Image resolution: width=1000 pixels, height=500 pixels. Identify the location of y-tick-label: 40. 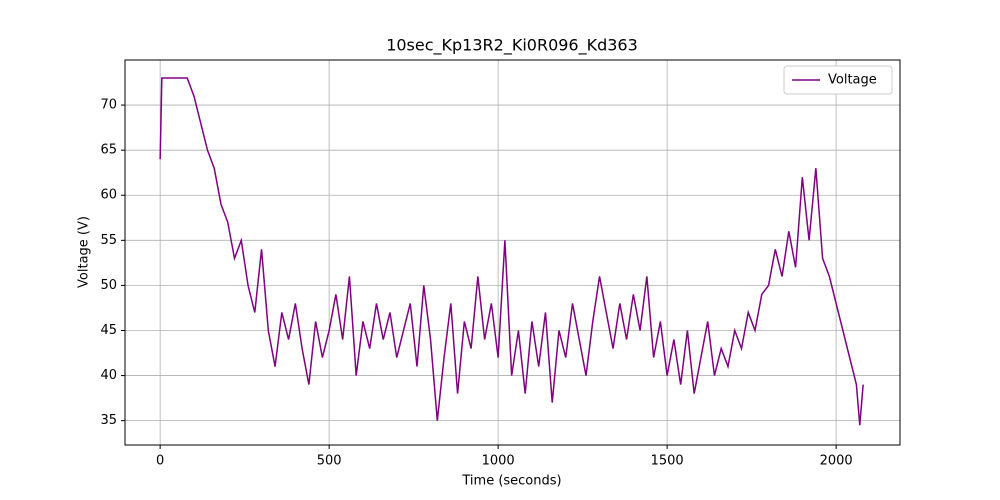
(108, 375).